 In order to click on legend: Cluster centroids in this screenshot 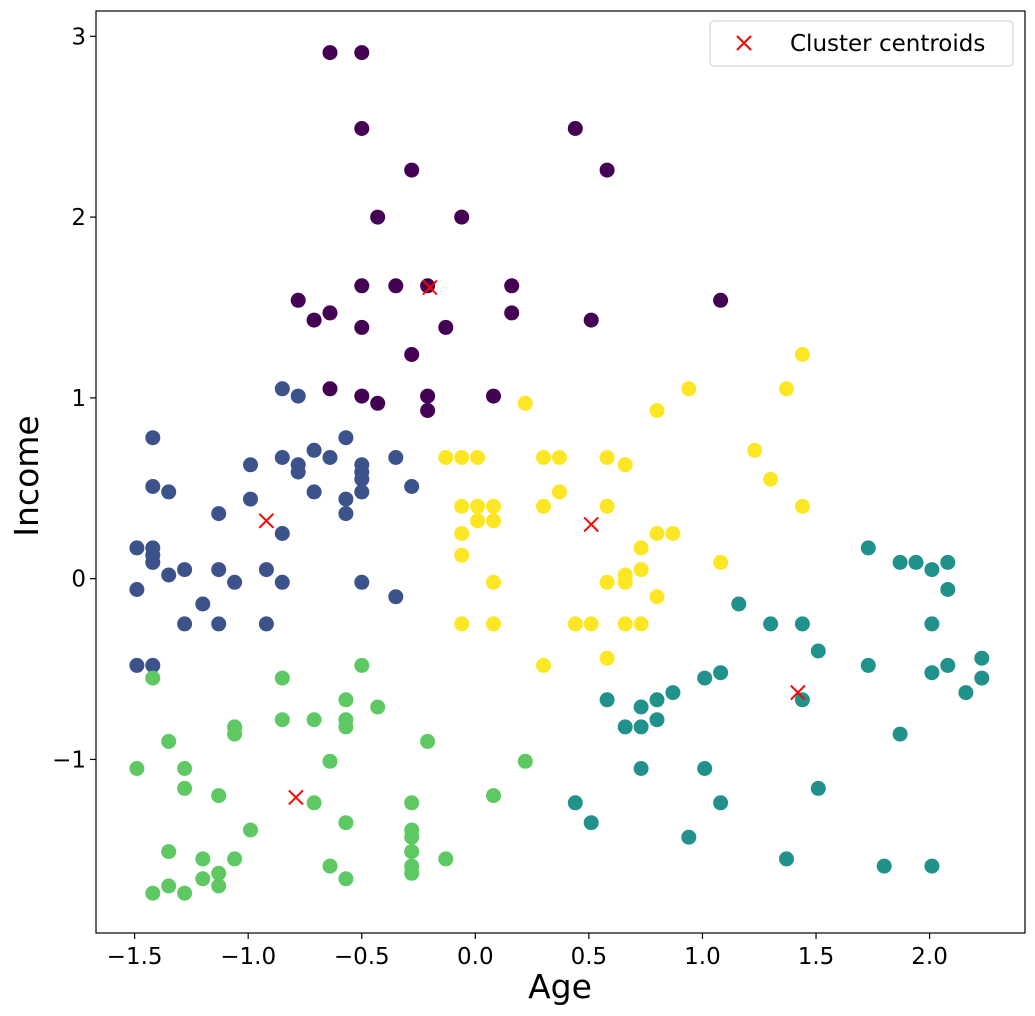, I will do `click(861, 43)`.